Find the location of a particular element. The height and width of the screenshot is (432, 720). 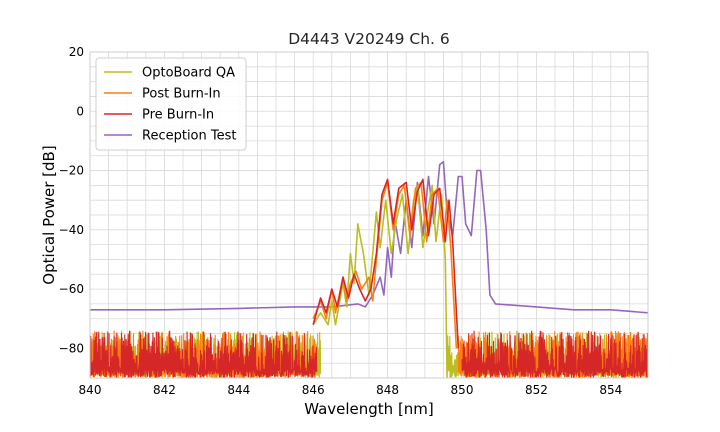

x-axis: 840 842 844 846 848 850 852 854 is located at coordinates (351, 390).